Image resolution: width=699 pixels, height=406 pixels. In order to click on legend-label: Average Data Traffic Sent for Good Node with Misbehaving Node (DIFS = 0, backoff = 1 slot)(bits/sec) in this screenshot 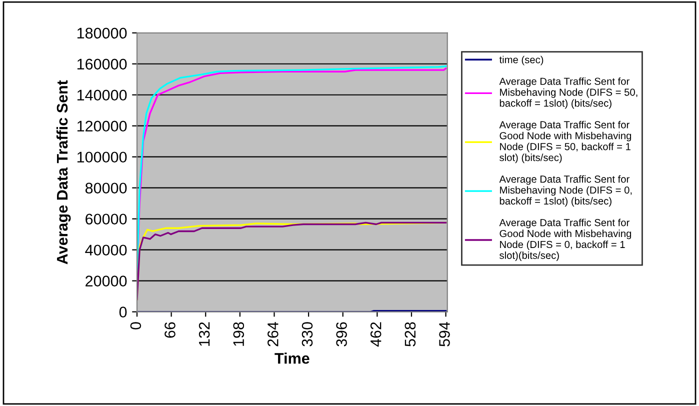, I will do `click(565, 239)`.